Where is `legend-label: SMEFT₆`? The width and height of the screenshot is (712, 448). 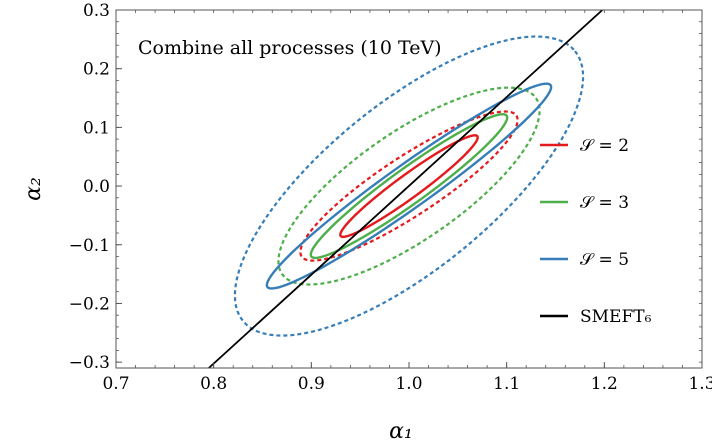
legend-label: SMEFT₆ is located at coordinates (616, 317).